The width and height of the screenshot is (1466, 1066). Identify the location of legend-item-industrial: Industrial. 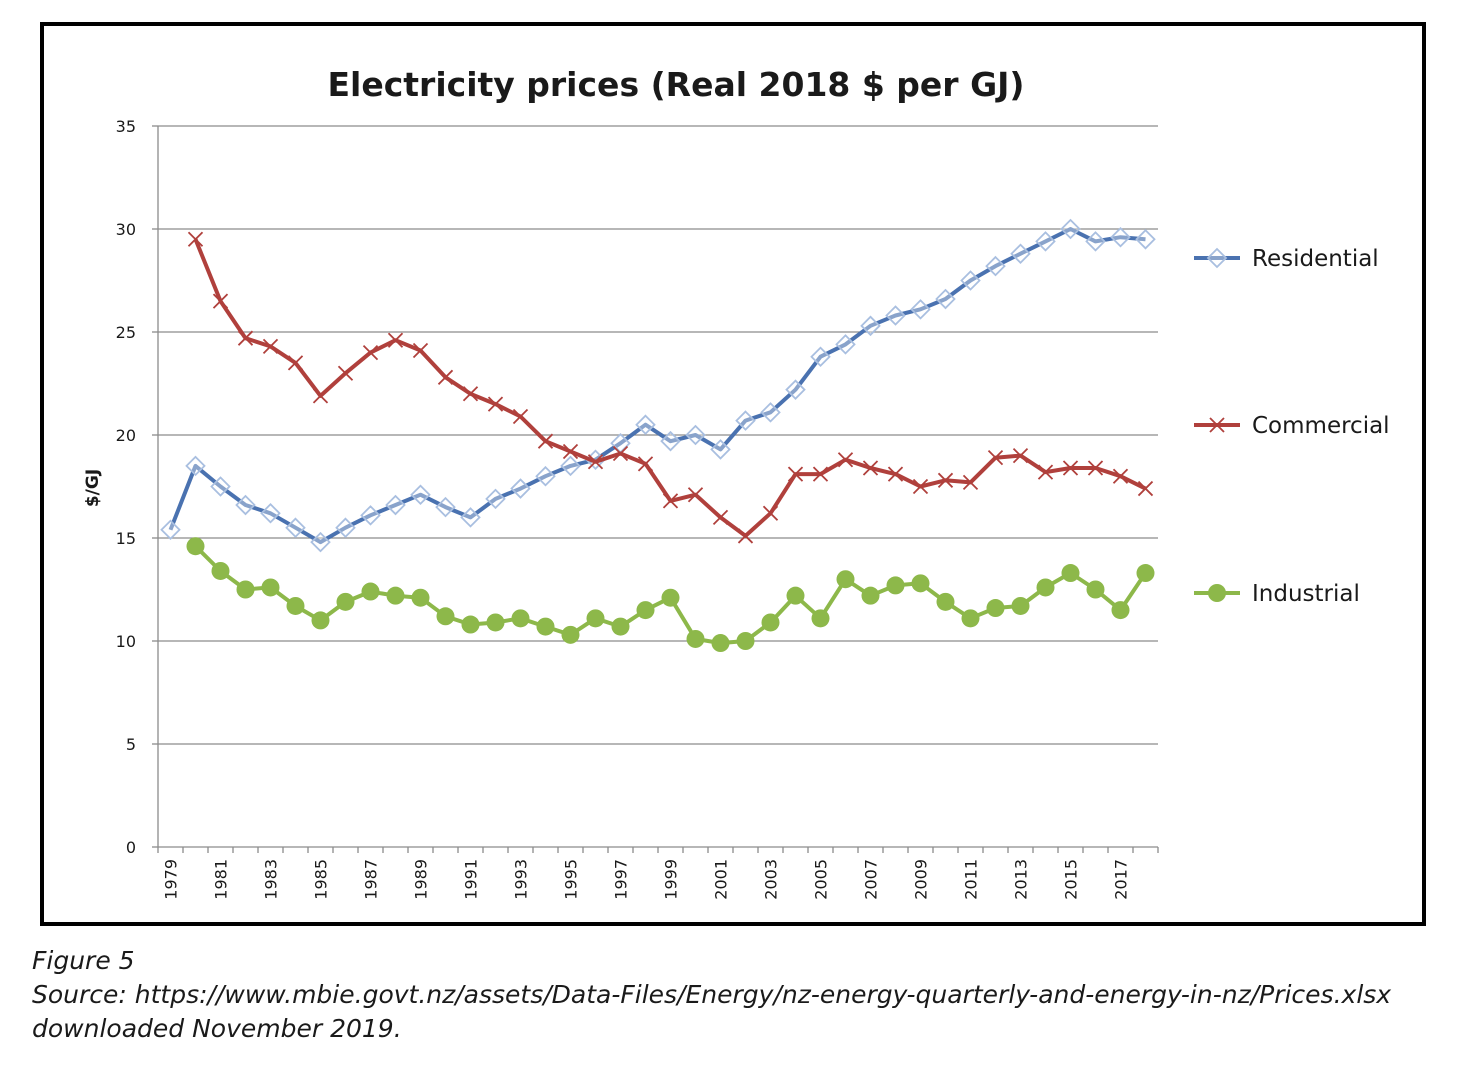
(1277, 594).